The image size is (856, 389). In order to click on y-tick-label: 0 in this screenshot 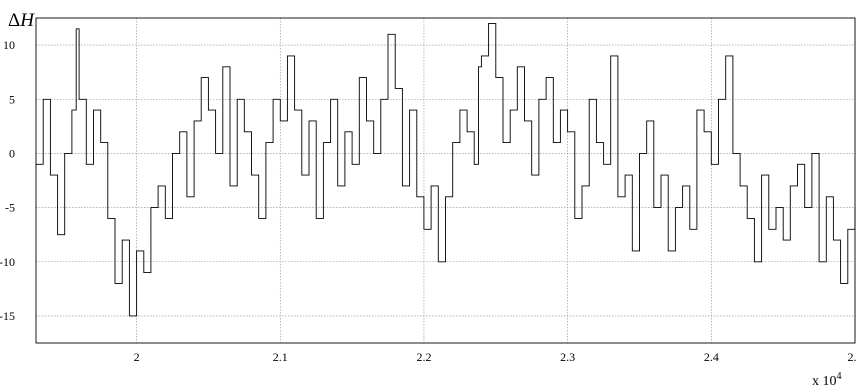, I will do `click(12, 153)`.